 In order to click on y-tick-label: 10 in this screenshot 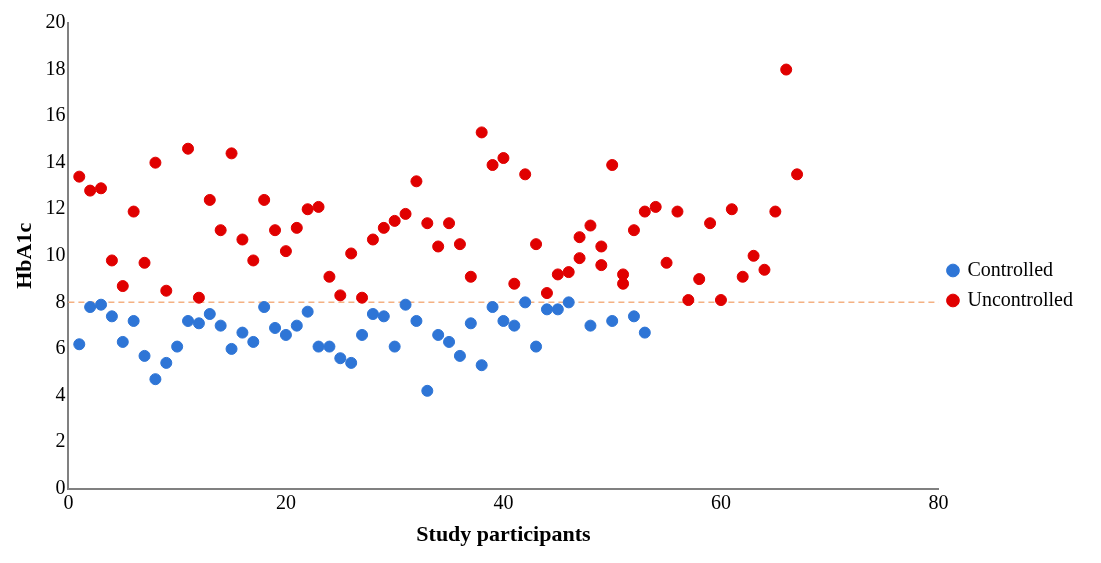, I will do `click(55, 254)`.